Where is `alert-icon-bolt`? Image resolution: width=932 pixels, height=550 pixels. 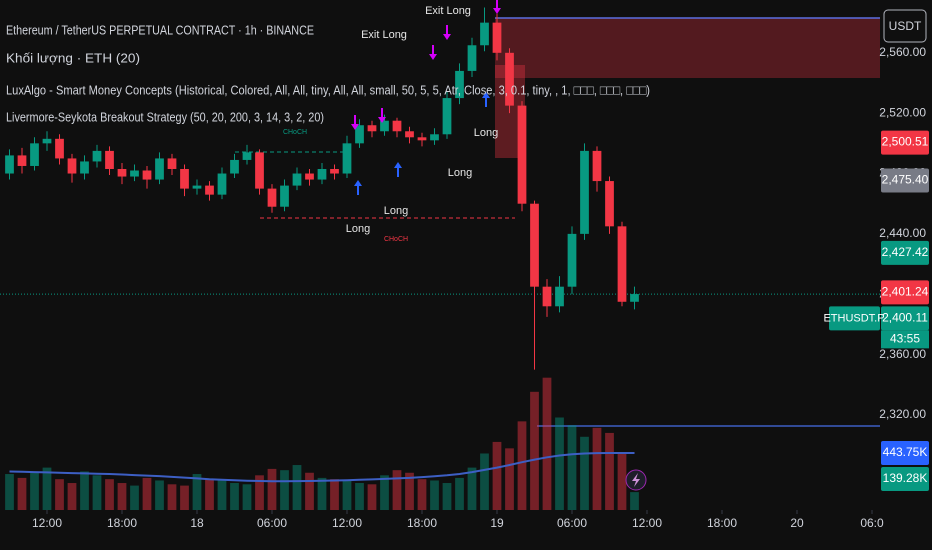
alert-icon-bolt is located at coordinates (636, 480).